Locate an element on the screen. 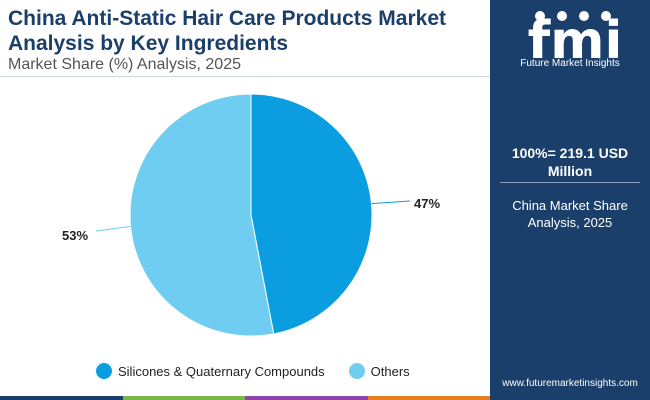  legend-item-others: Others is located at coordinates (379, 371).